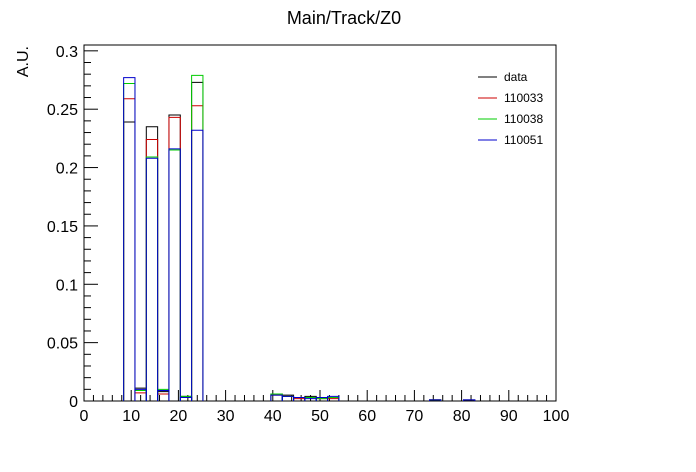 The width and height of the screenshot is (696, 472). I want to click on y-tick-label: 0, so click(73, 402).